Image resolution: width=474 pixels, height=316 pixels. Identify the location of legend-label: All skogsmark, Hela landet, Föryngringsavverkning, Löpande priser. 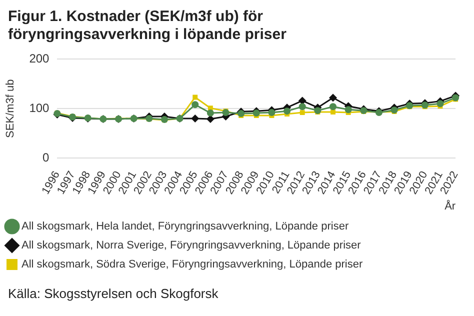
(185, 226).